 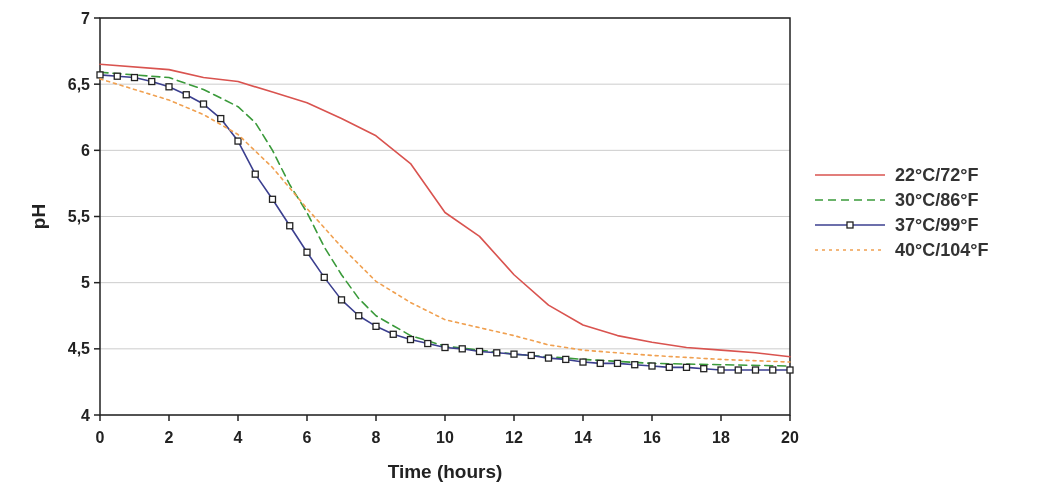 What do you see at coordinates (79, 349) in the screenshot?
I see `y-tick-label: 4,5` at bounding box center [79, 349].